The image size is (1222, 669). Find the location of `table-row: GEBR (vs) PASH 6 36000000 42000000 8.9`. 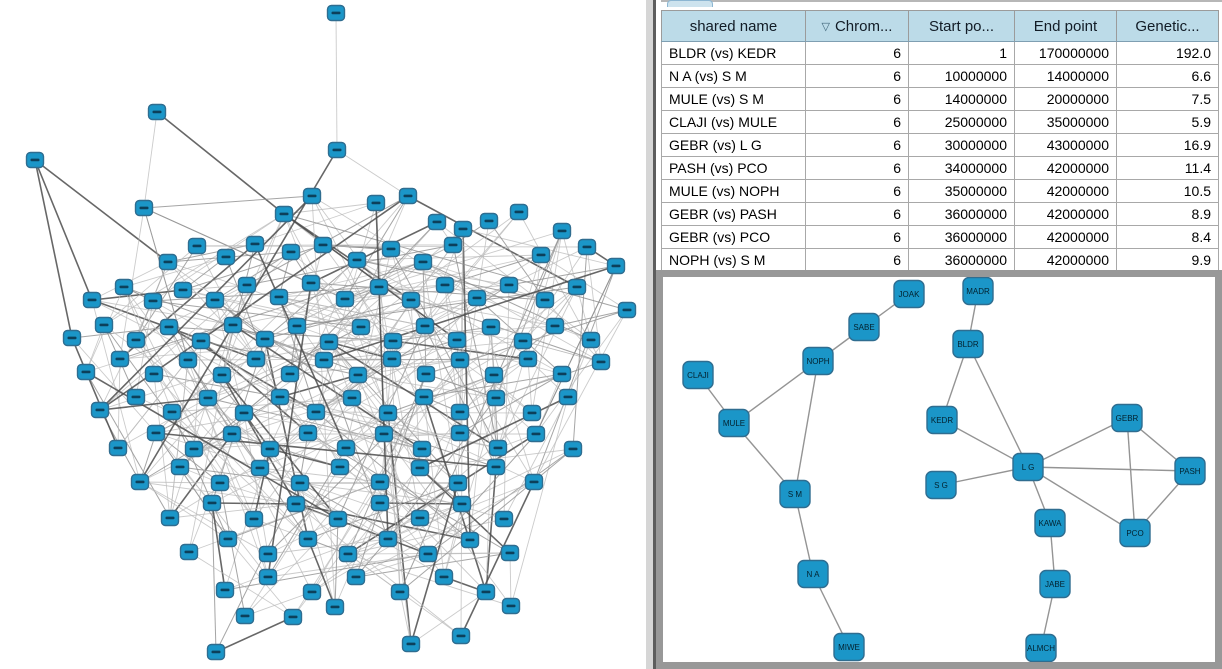

table-row: GEBR (vs) PASH 6 36000000 42000000 8.9 is located at coordinates (940, 214).